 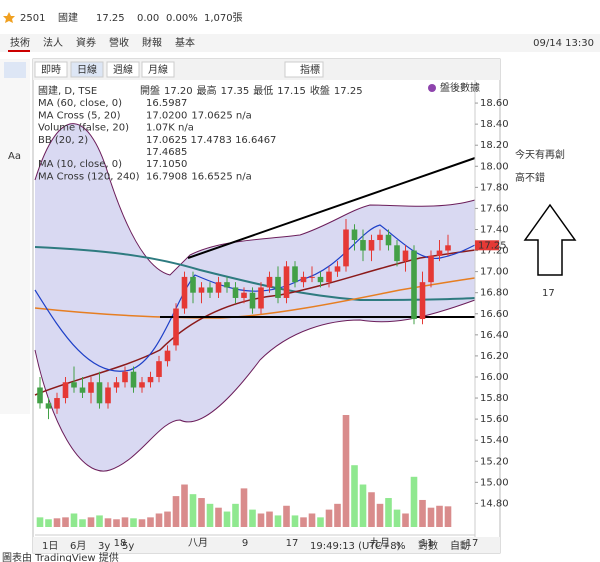 What do you see at coordinates (432, 88) in the screenshot?
I see `after-hours-dot` at bounding box center [432, 88].